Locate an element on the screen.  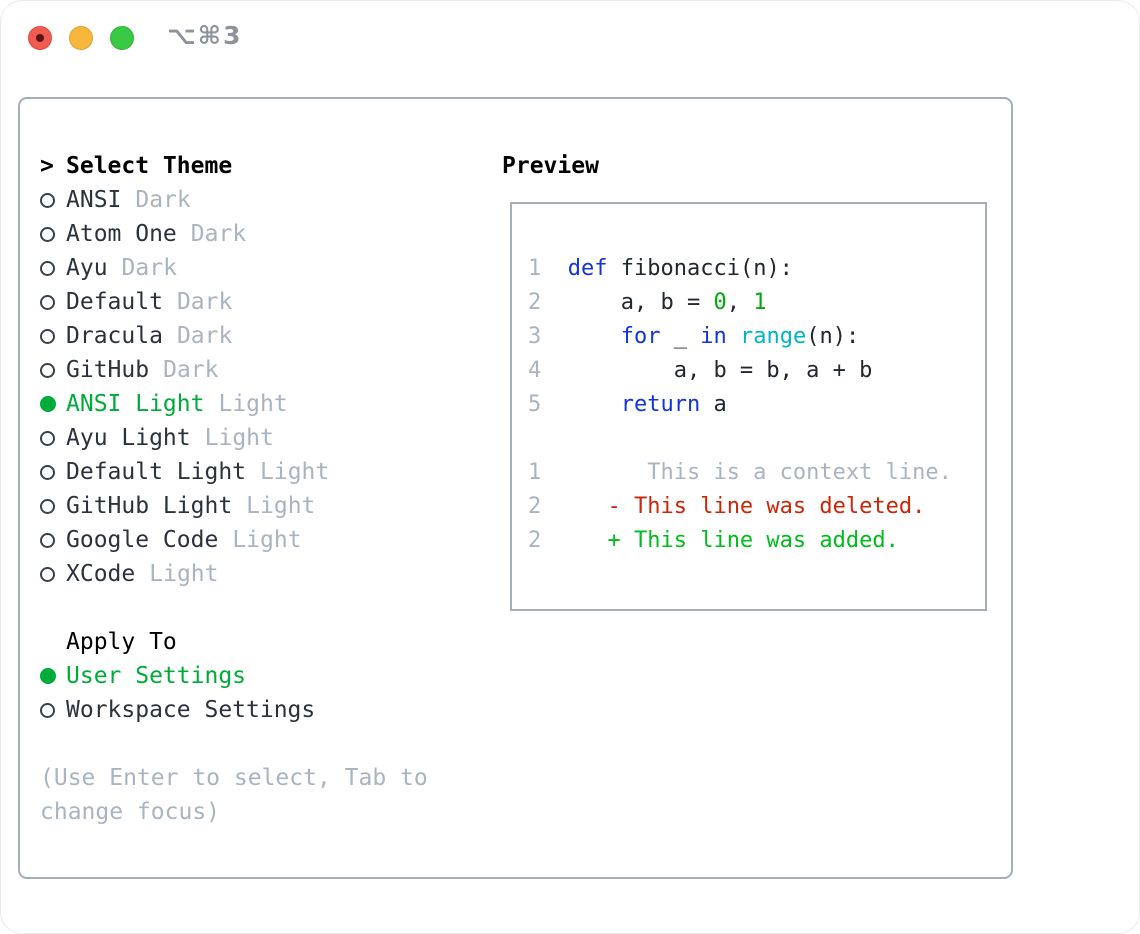
option-label: XCode is located at coordinates (101, 574).